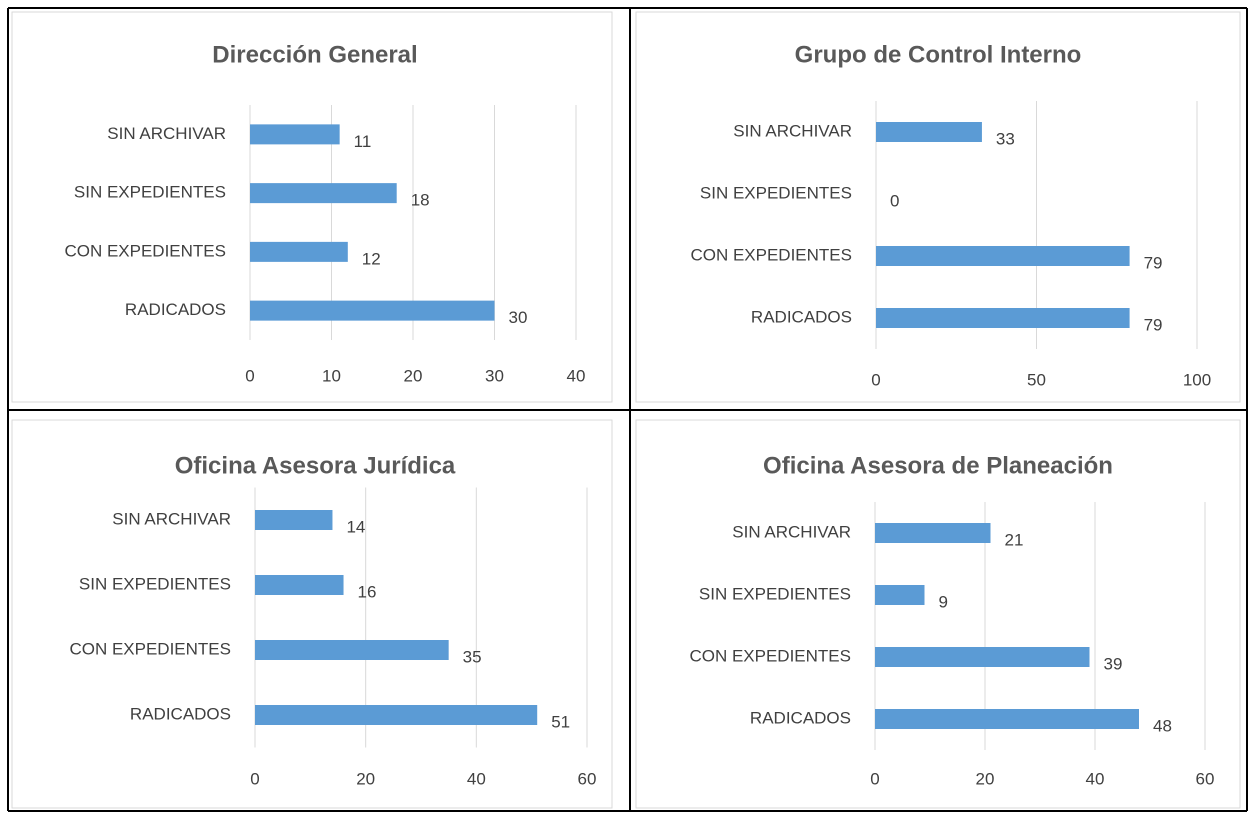 This screenshot has height=813, width=1252. I want to click on data-label: 14, so click(355, 526).